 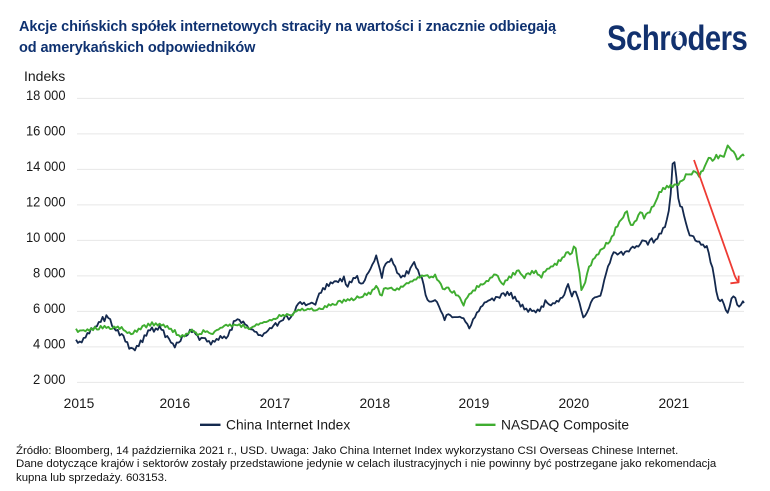 I want to click on svg-text: 2021, so click(x=673, y=403).